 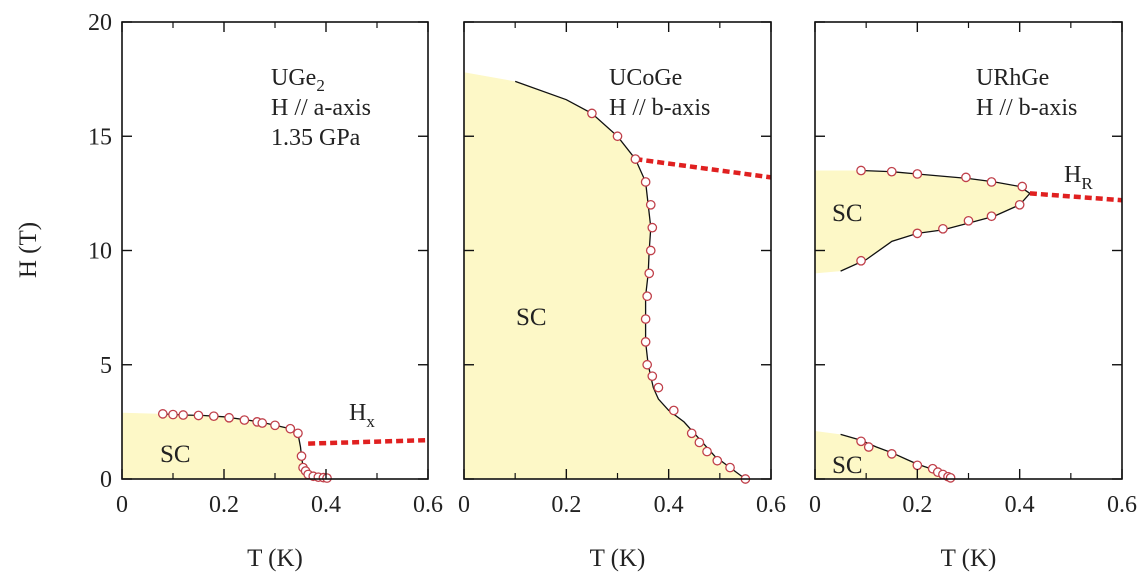 What do you see at coordinates (362, 415) in the screenshot?
I see `transition-label-1: Hx` at bounding box center [362, 415].